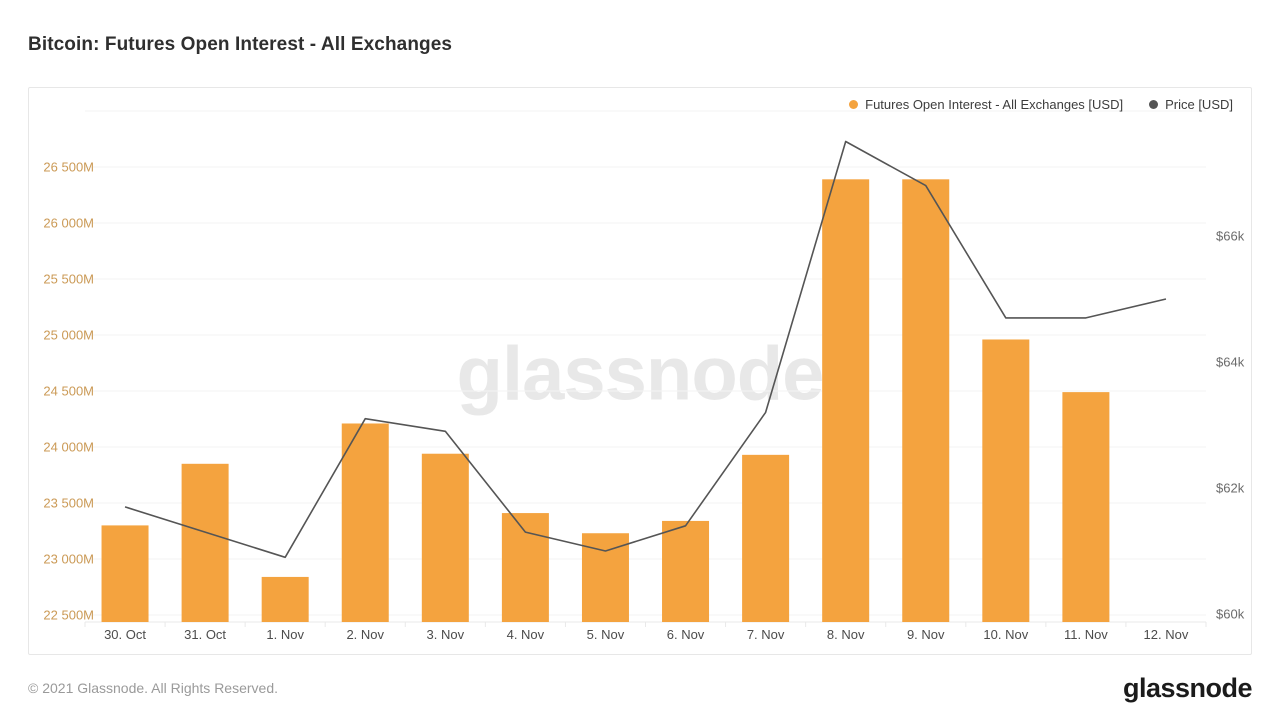 Image resolution: width=1280 pixels, height=720 pixels. What do you see at coordinates (1154, 104) in the screenshot?
I see `legend-dot-price-icon` at bounding box center [1154, 104].